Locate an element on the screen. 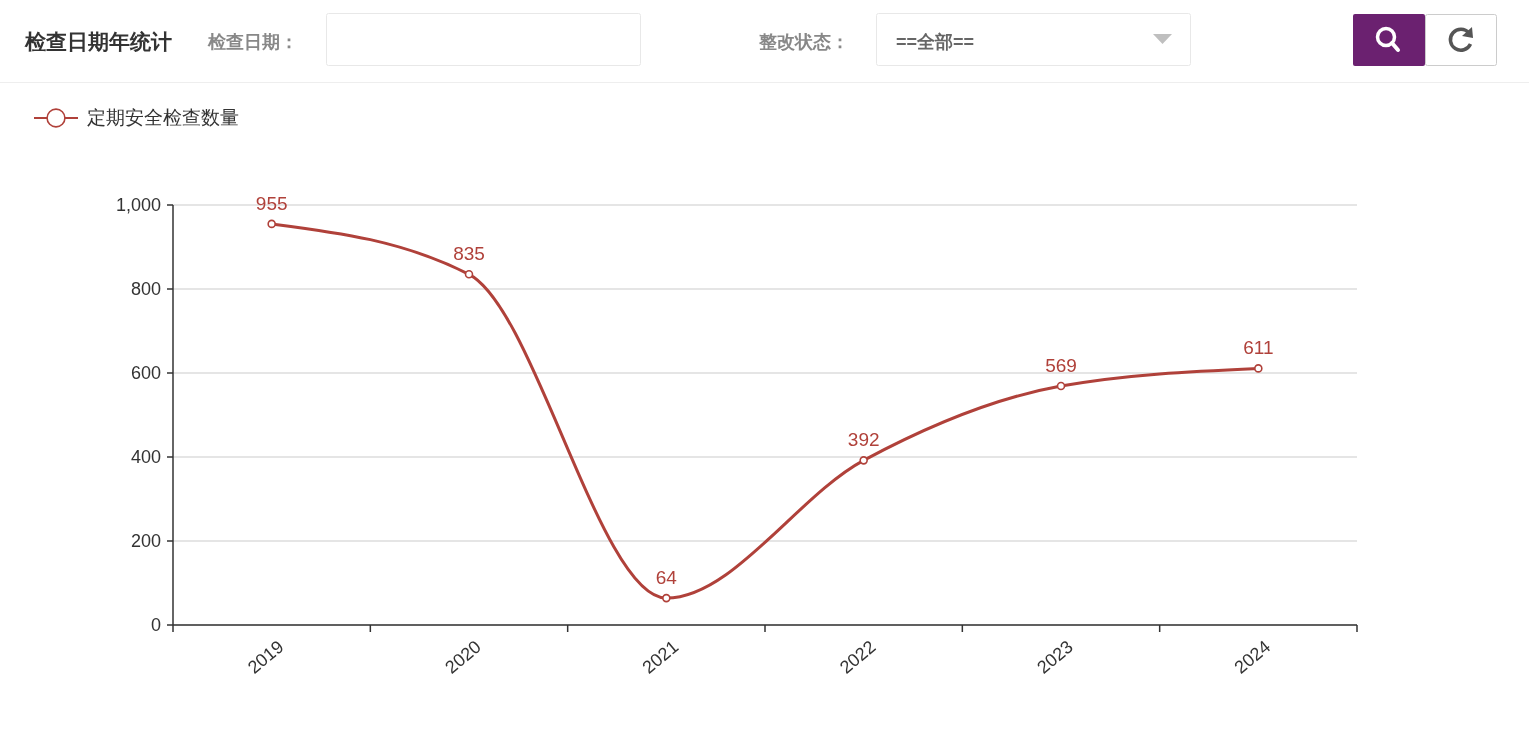 This screenshot has width=1529, height=745. data-label: 955 is located at coordinates (271, 203).